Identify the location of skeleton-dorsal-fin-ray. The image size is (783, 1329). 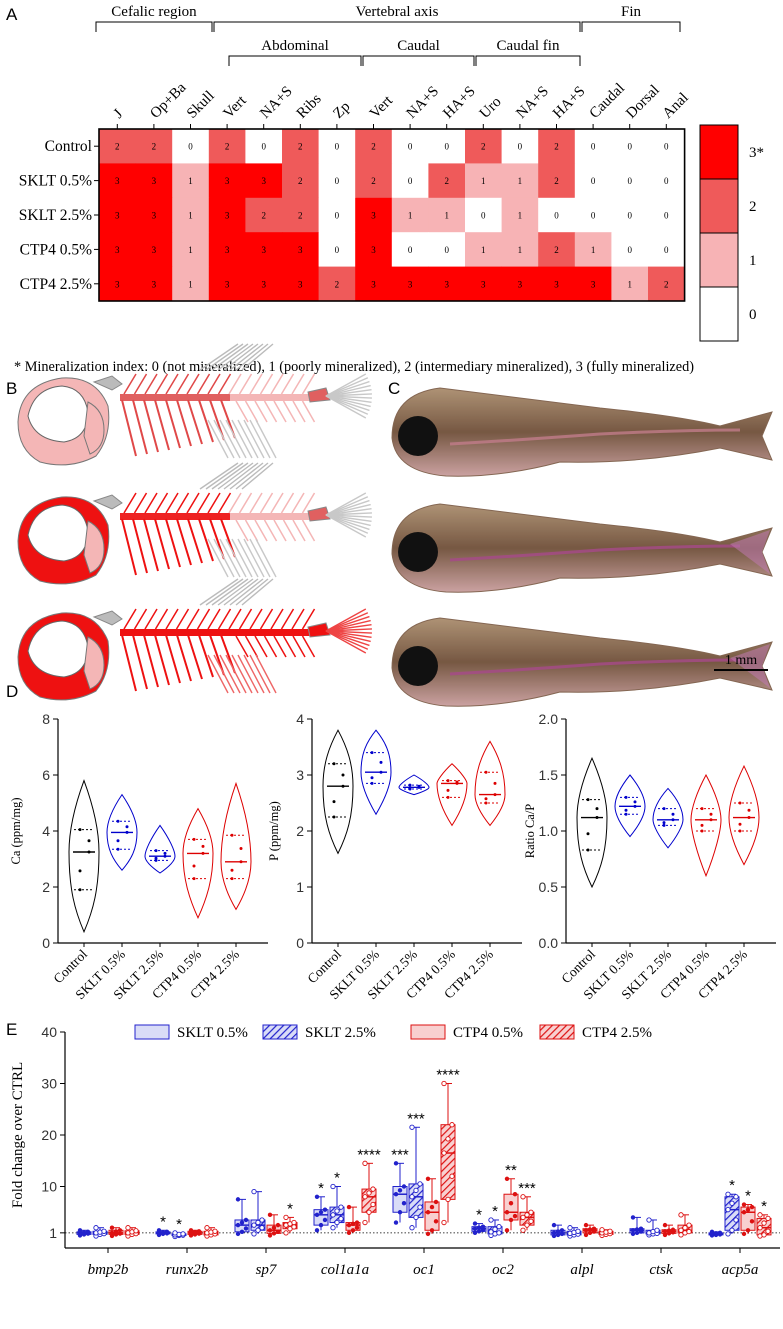
(219, 592).